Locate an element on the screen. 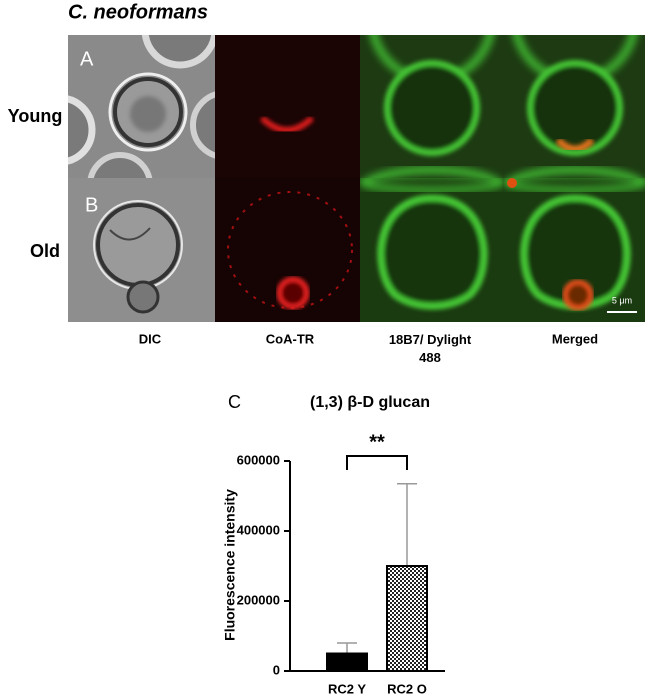  y-tick-label: 400000 is located at coordinates (258, 529).